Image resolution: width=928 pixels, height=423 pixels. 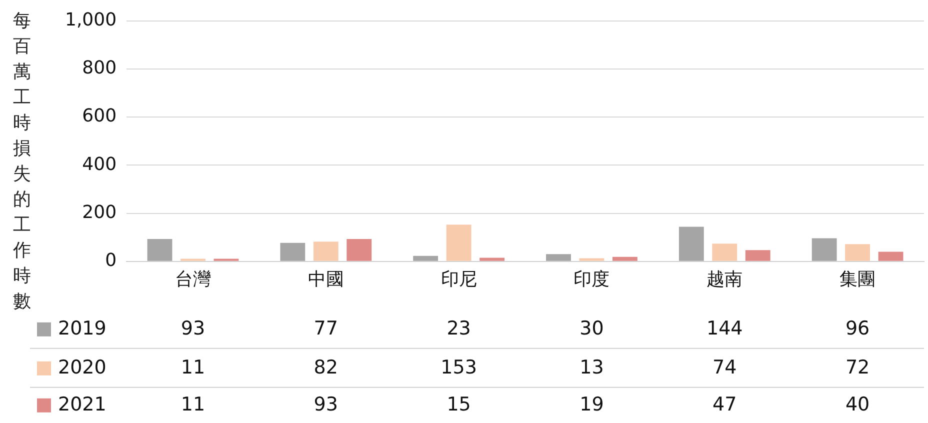 What do you see at coordinates (592, 404) in the screenshot?
I see `data-label: 19` at bounding box center [592, 404].